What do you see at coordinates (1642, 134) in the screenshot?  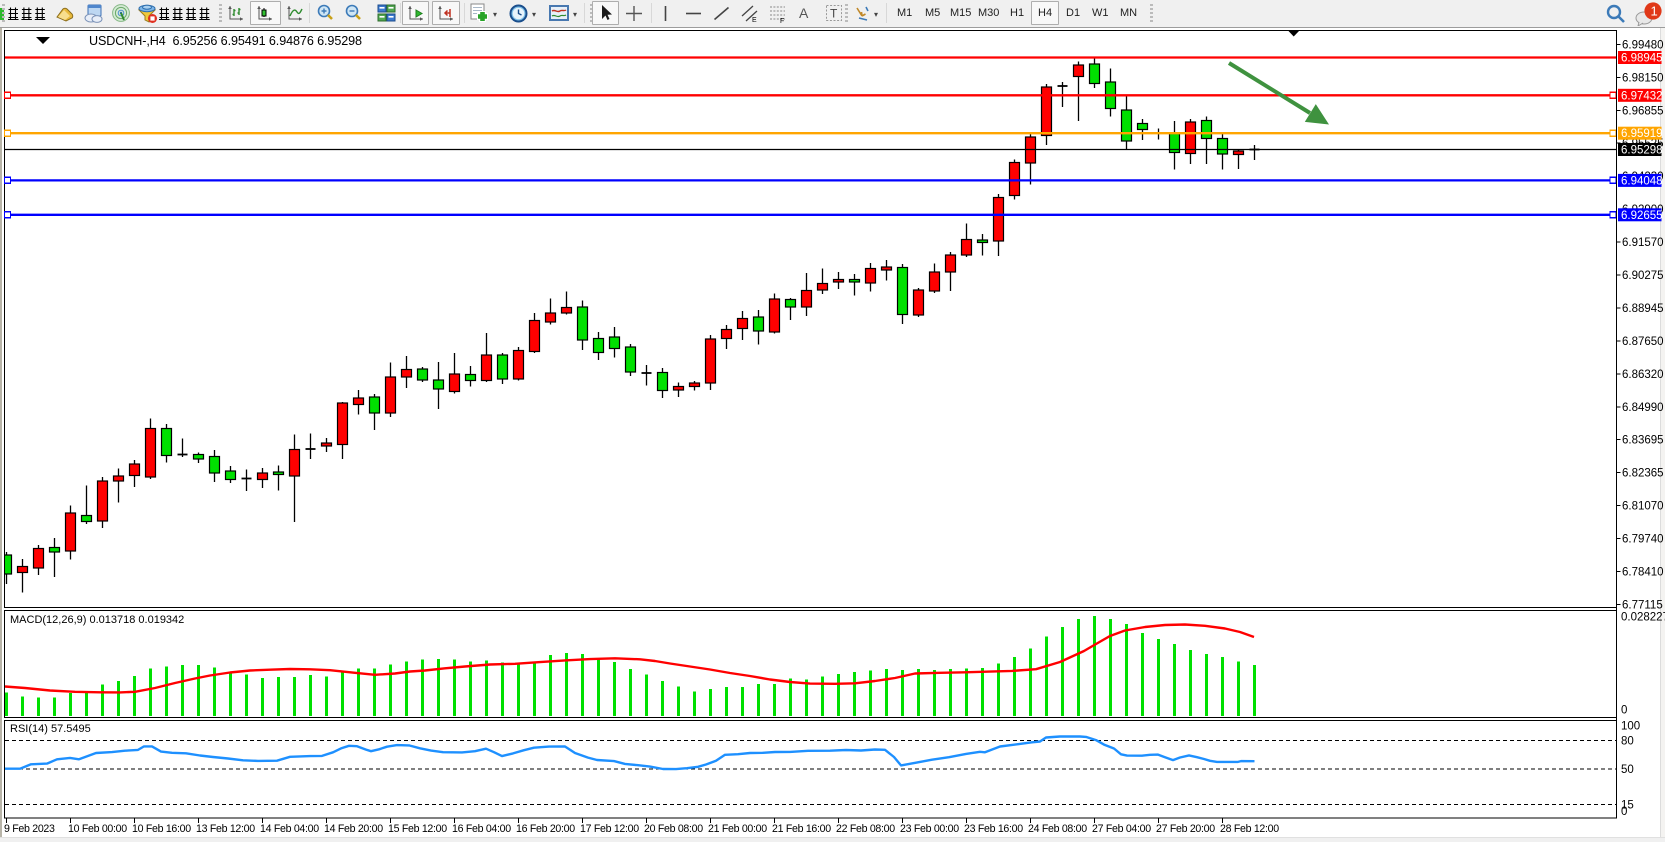 I see `svg-text: 6.95919` at bounding box center [1642, 134].